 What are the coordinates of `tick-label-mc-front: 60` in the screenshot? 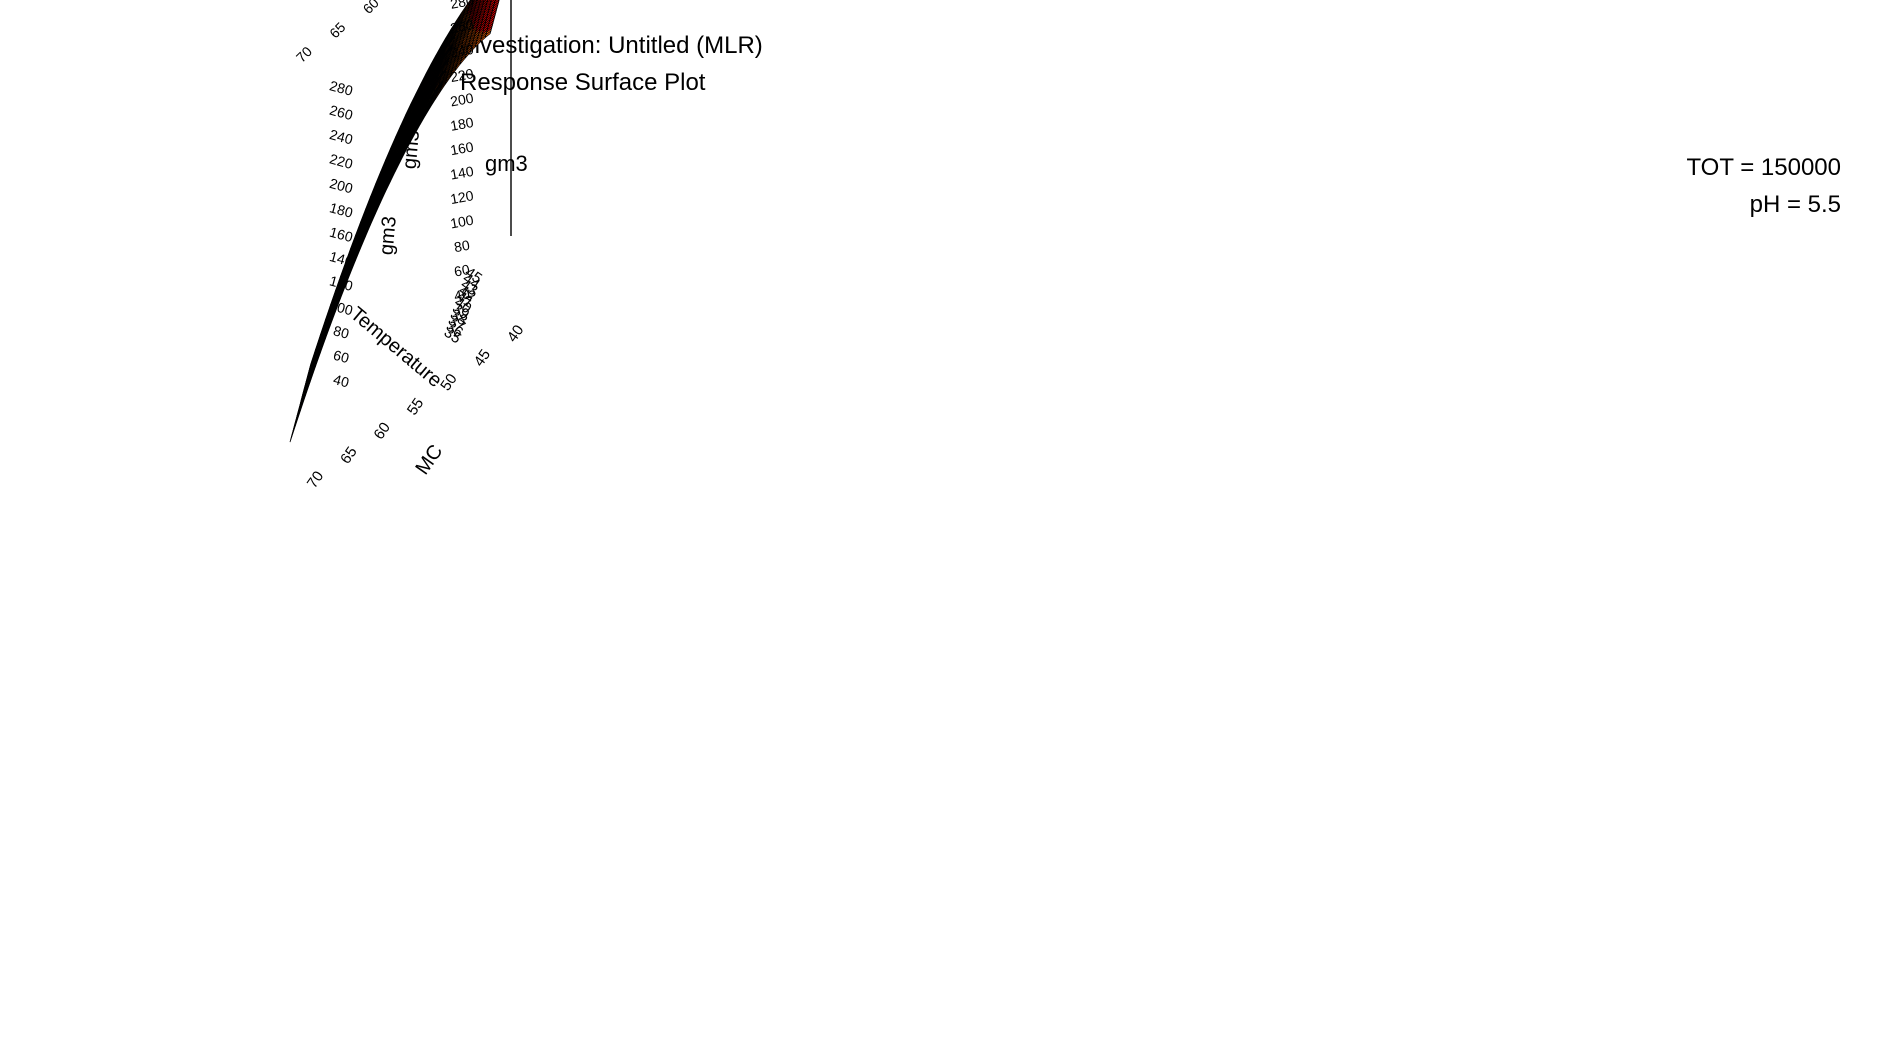 It's located at (382, 430).